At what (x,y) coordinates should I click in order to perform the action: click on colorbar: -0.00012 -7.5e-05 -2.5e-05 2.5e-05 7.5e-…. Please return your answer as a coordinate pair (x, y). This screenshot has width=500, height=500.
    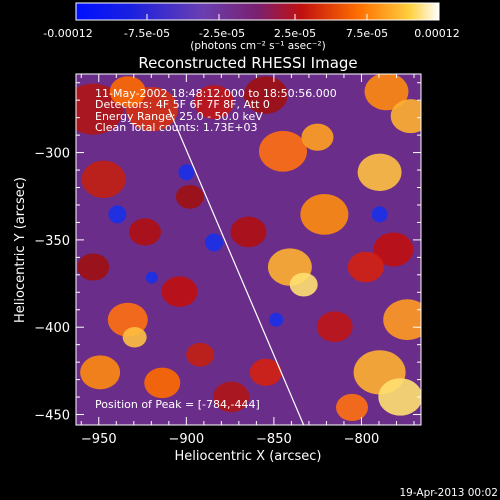
    Looking at the image, I should click on (251, 27).